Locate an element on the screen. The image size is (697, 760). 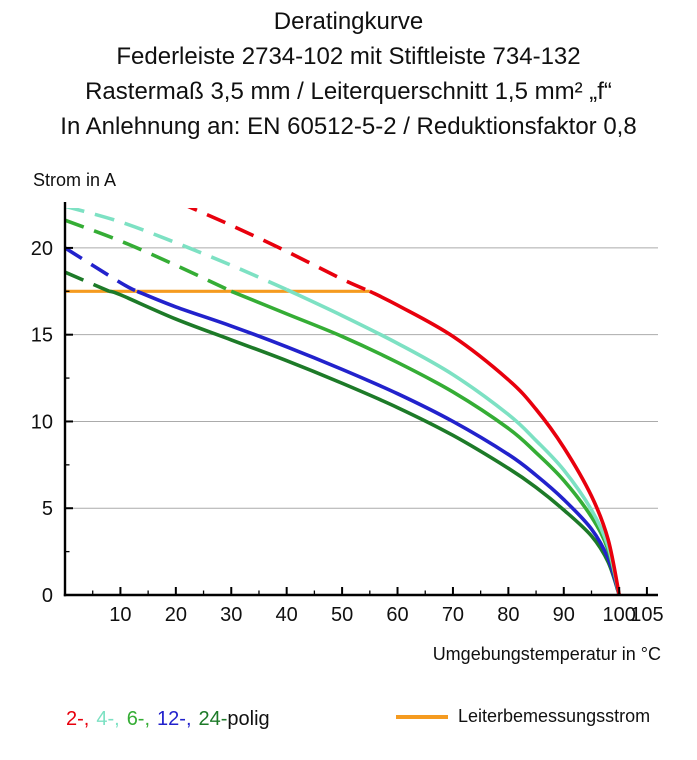
legend-poles-items: 2-, 4-, 6-, 12-, 24- is located at coordinates (146, 719).